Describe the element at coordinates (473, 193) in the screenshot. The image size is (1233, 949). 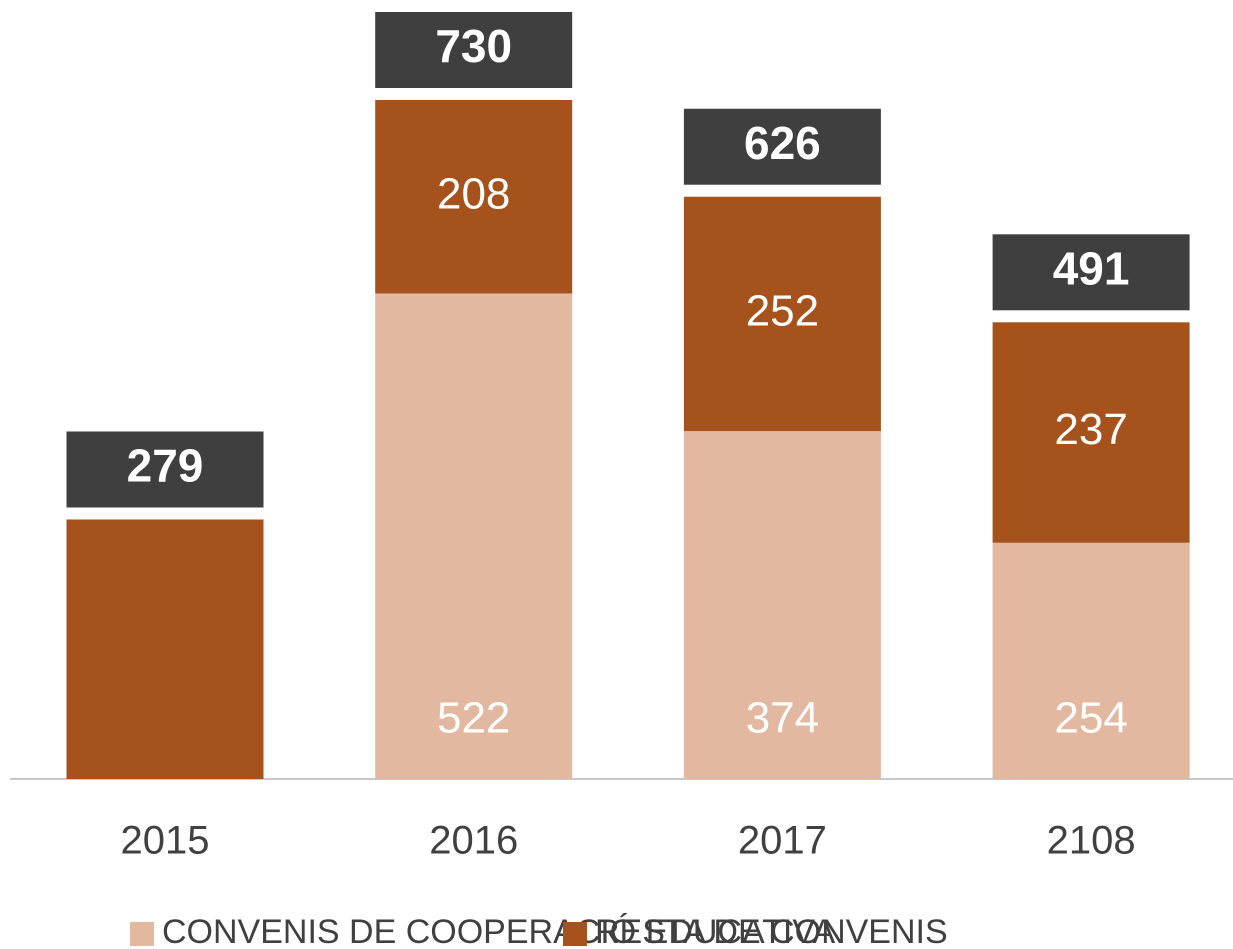
I see `segment-label: 208` at that location.